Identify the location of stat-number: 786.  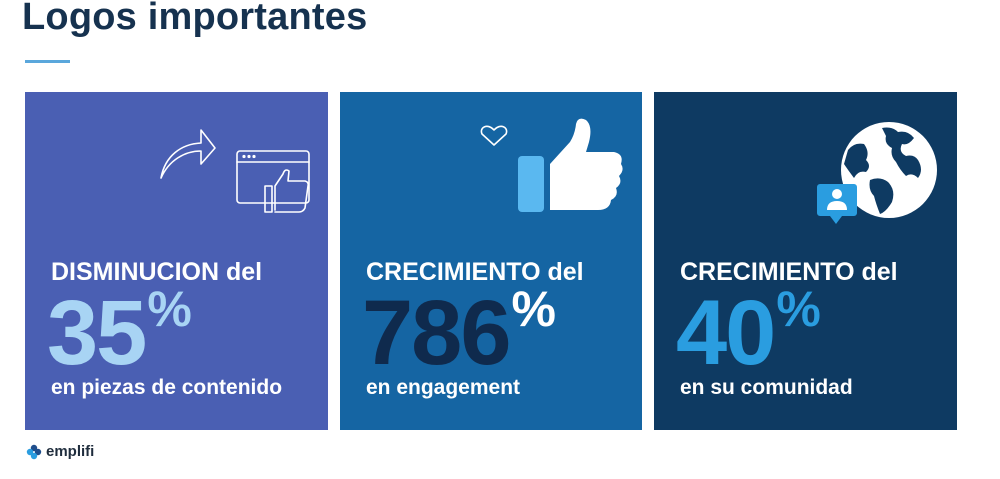
(436, 333).